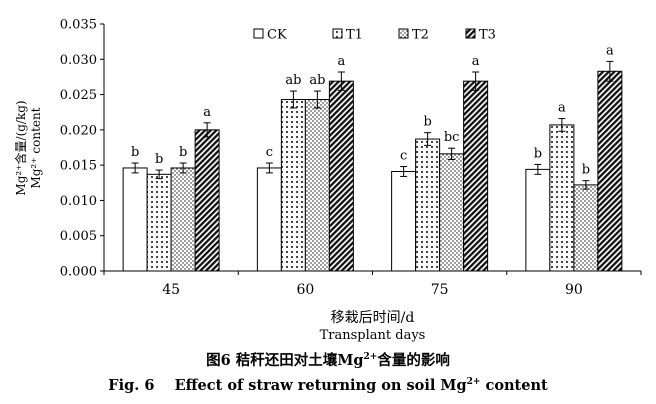 The image size is (656, 404). I want to click on x-tick-label: 75, so click(440, 290).